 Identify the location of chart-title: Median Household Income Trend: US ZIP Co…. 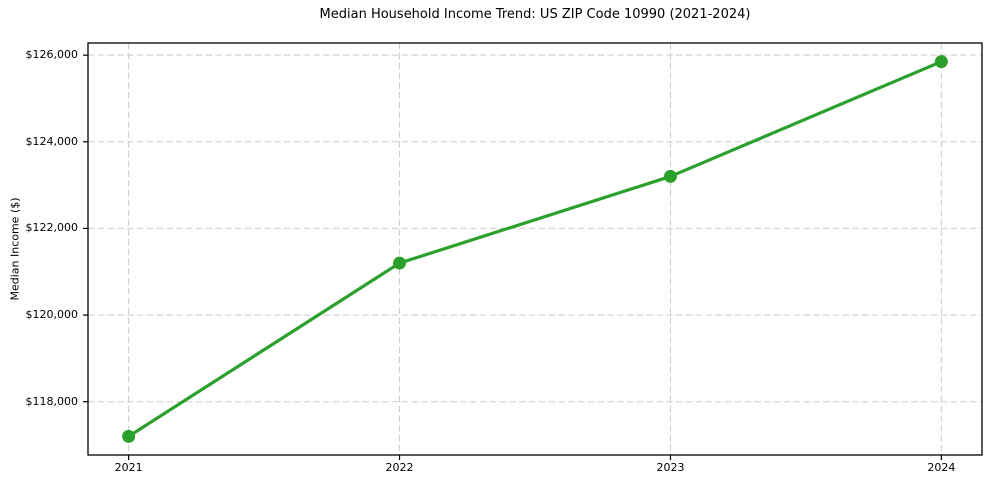
(535, 14).